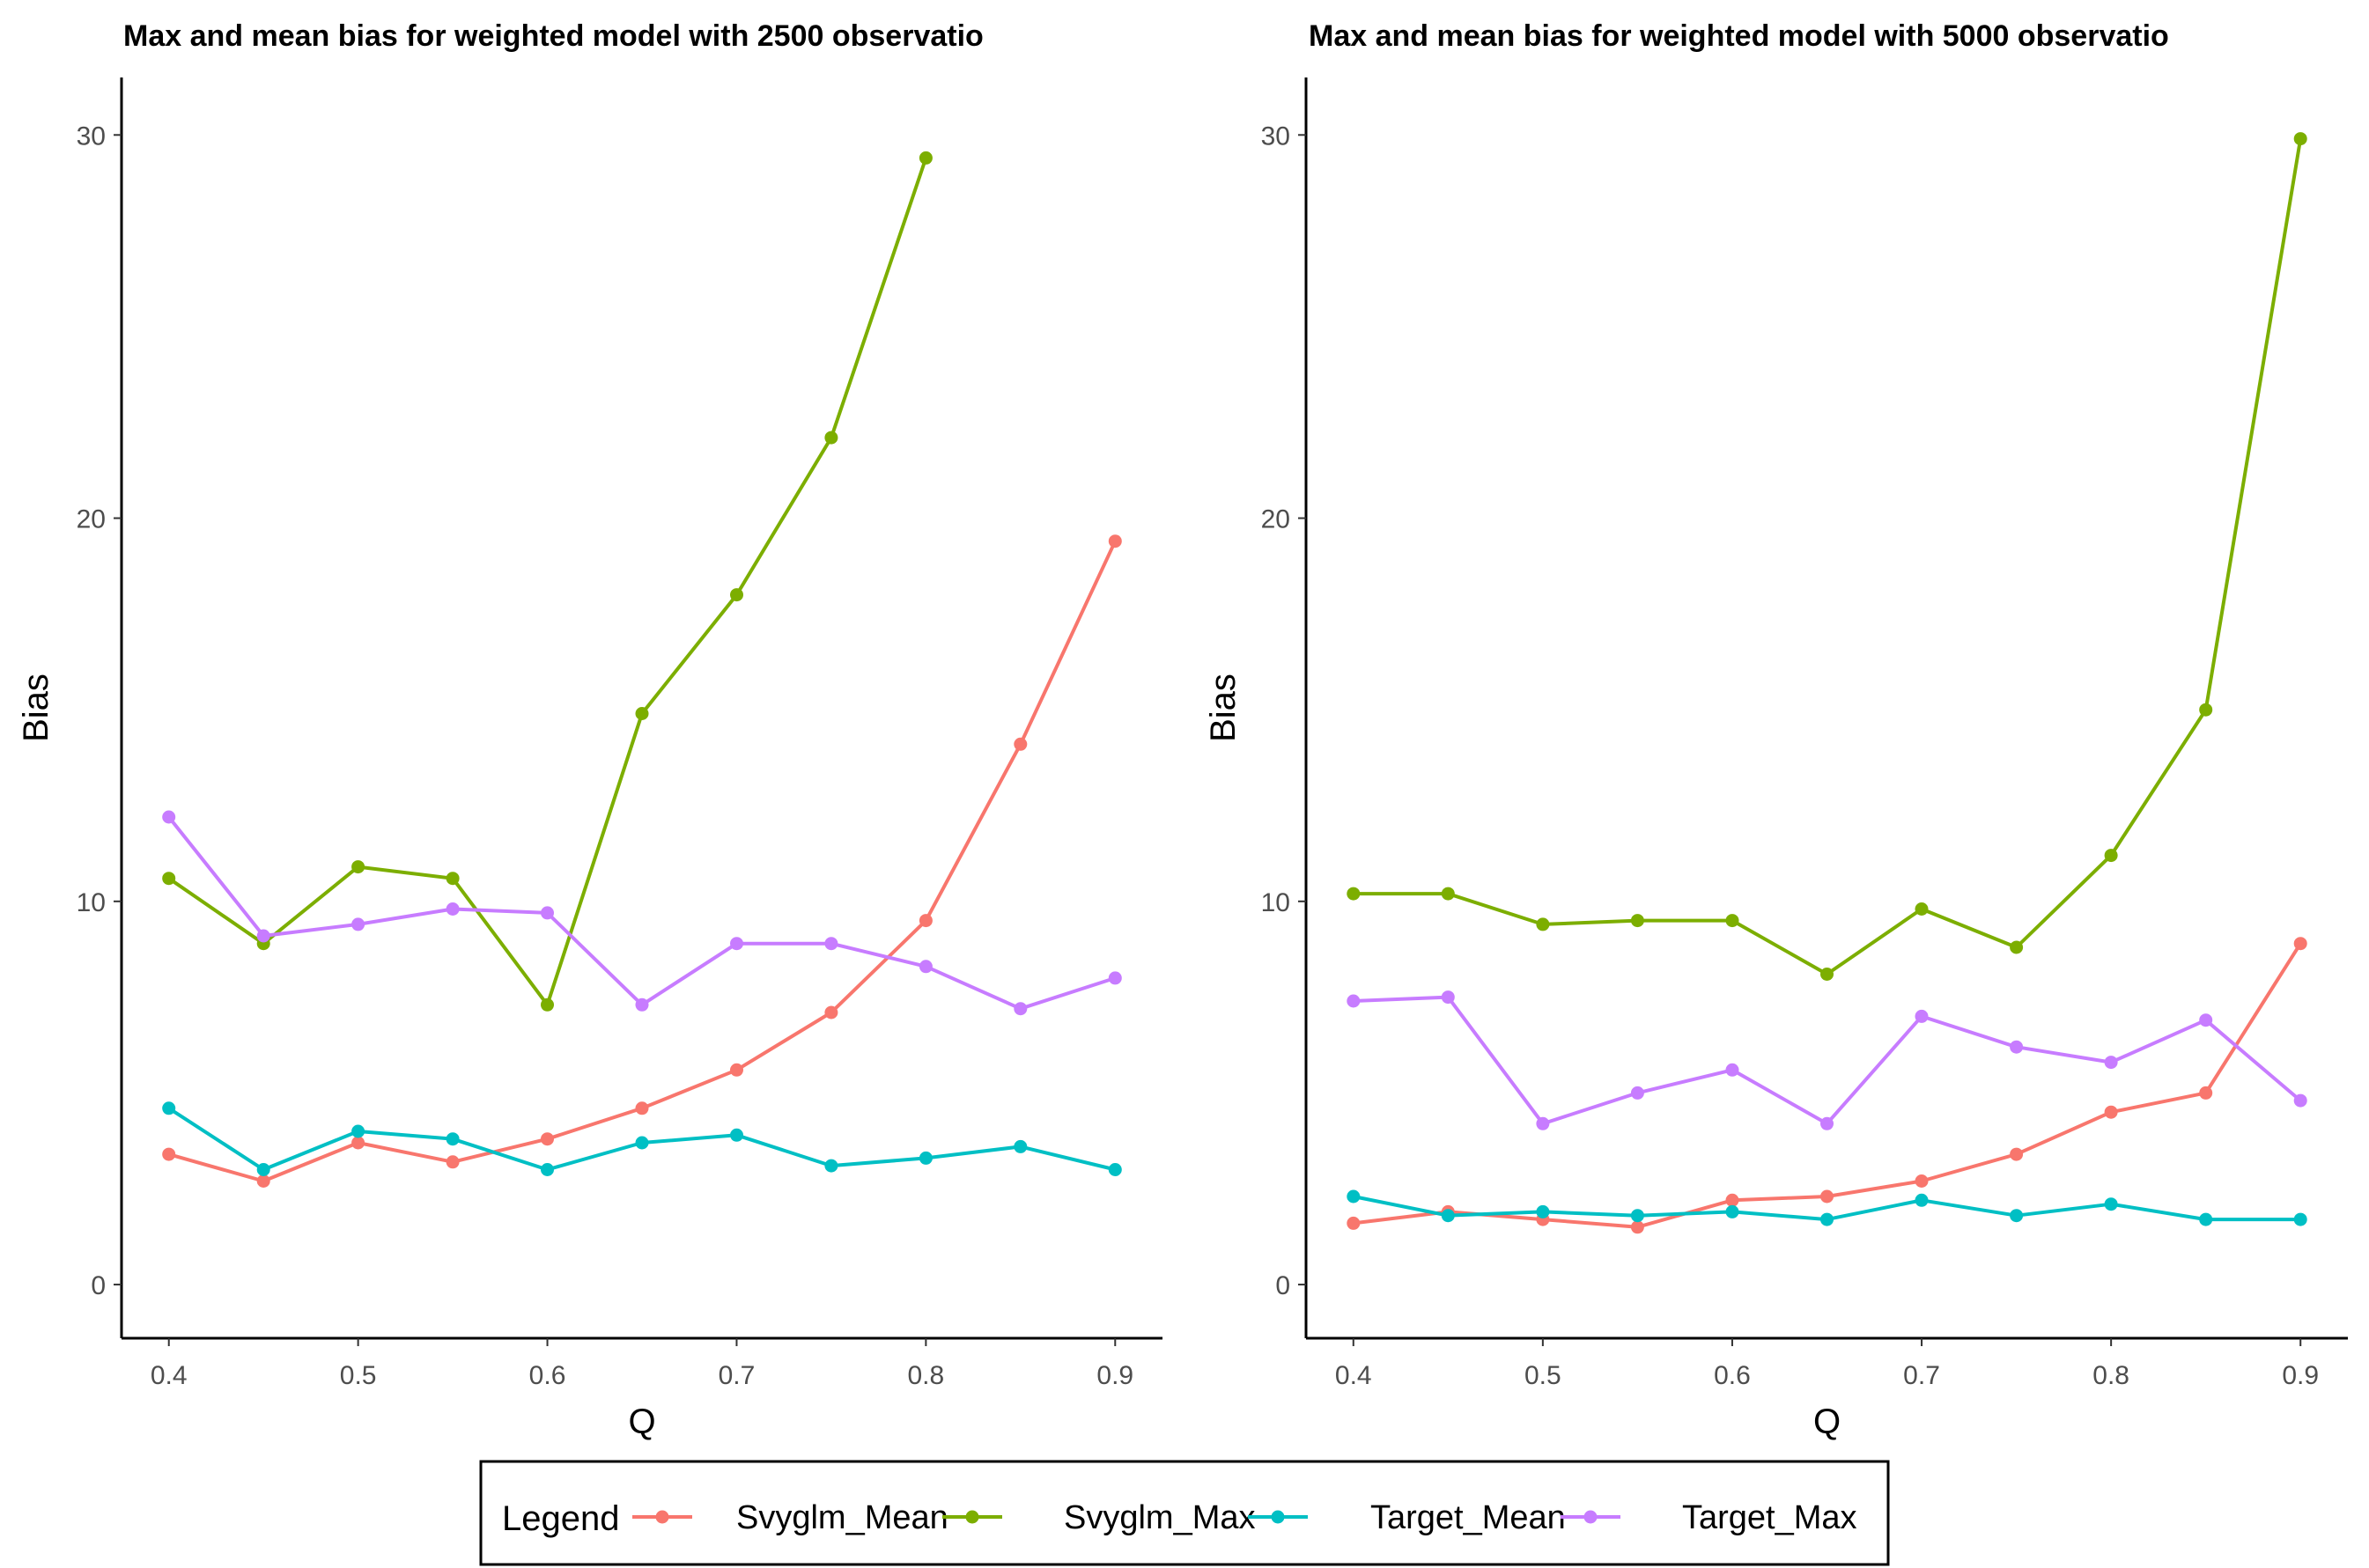 The image size is (2369, 1568). Describe the element at coordinates (1099, 1517) in the screenshot. I see `legend-item-svyglm-max: Svyglm_Max` at that location.